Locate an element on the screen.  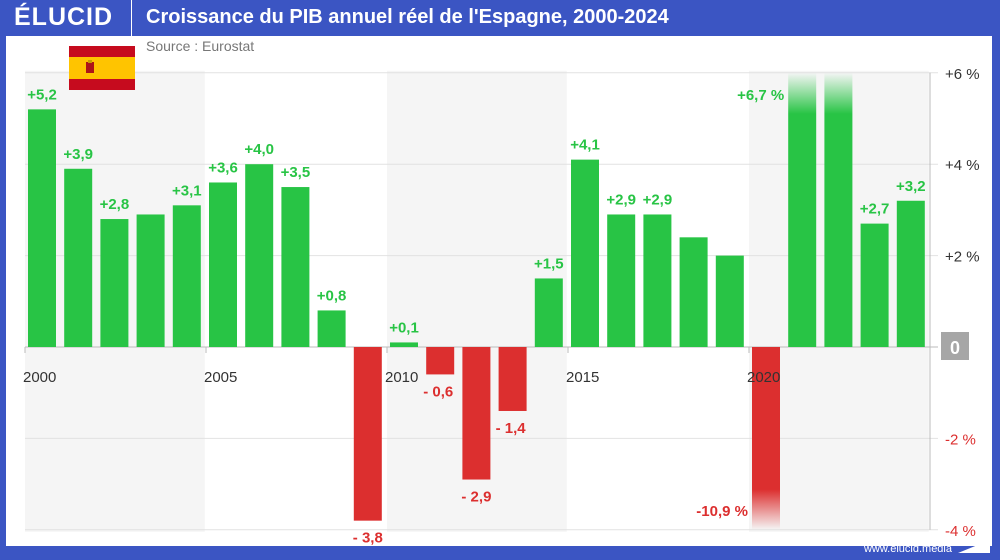
bar-2007 is located at coordinates (295, 267).